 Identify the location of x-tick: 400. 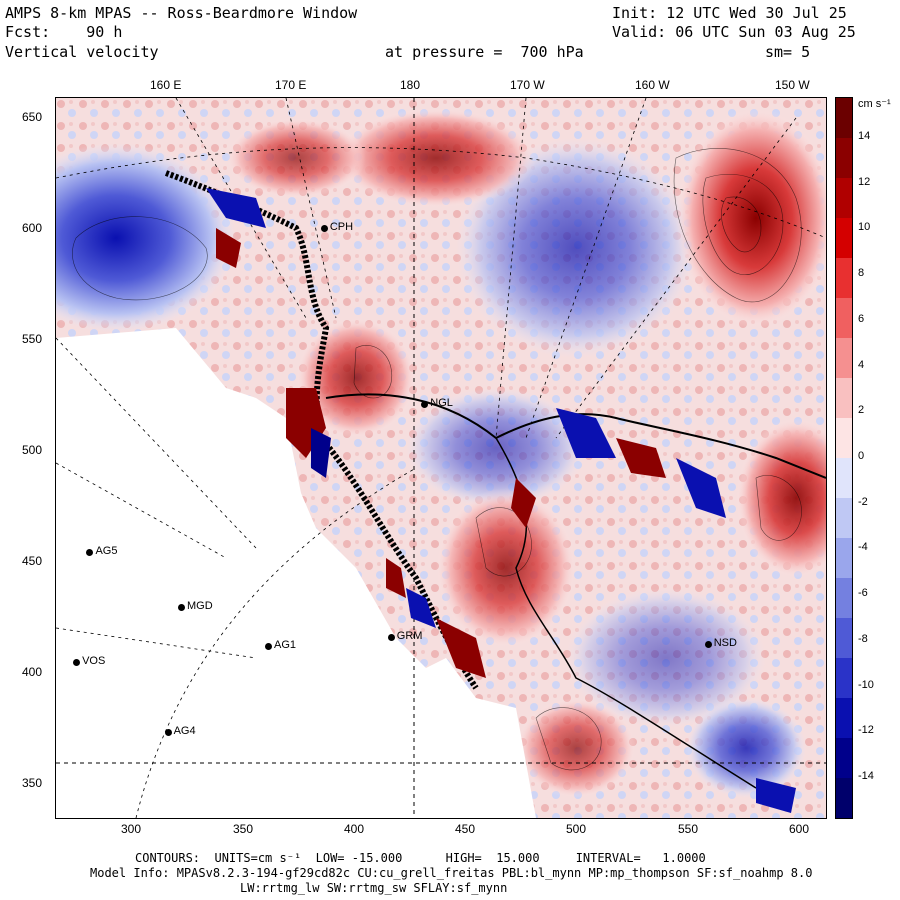
(354, 829).